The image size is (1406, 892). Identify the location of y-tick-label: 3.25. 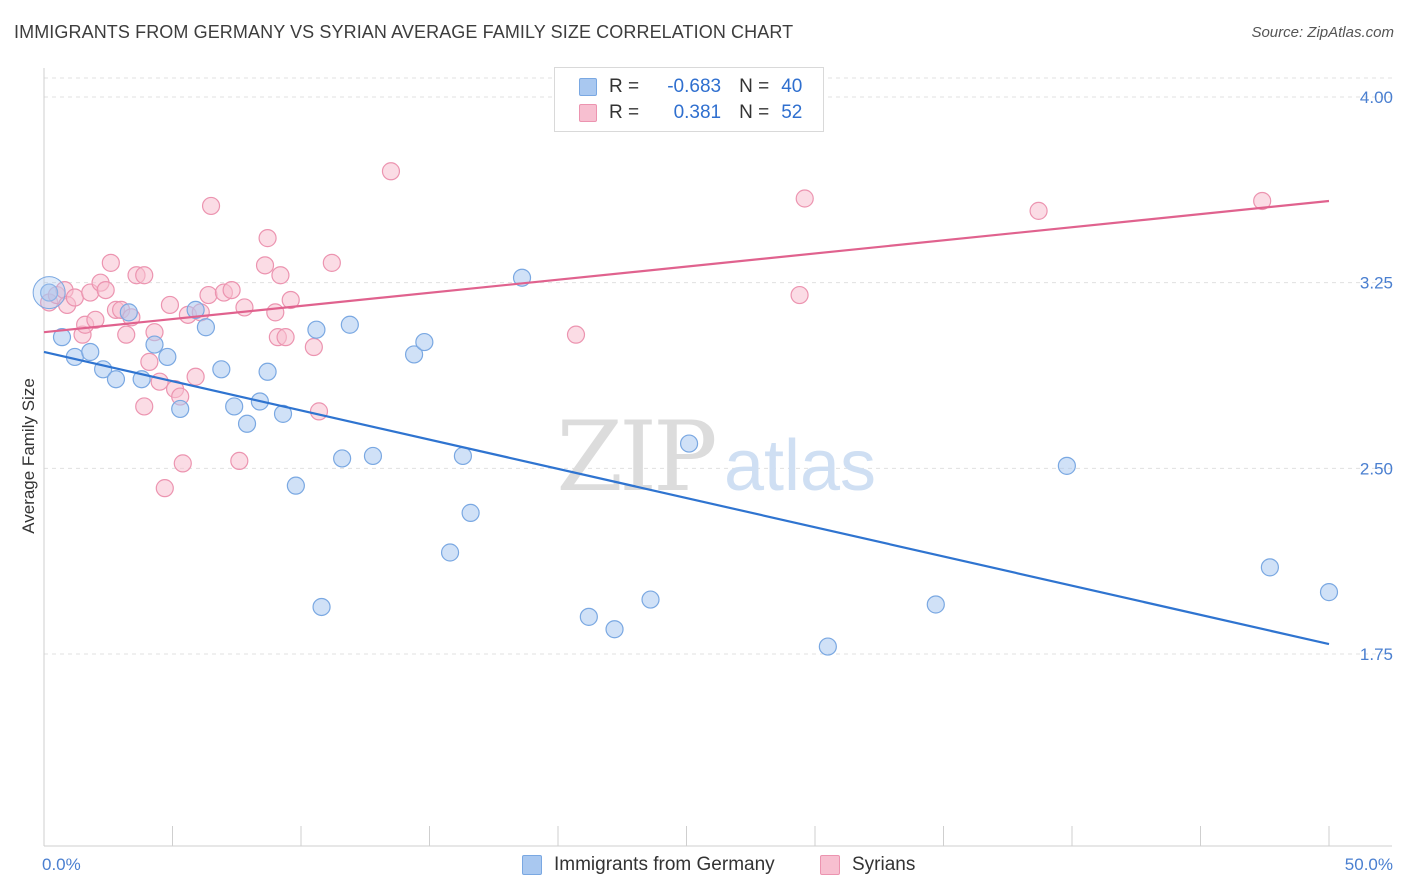
(1376, 283).